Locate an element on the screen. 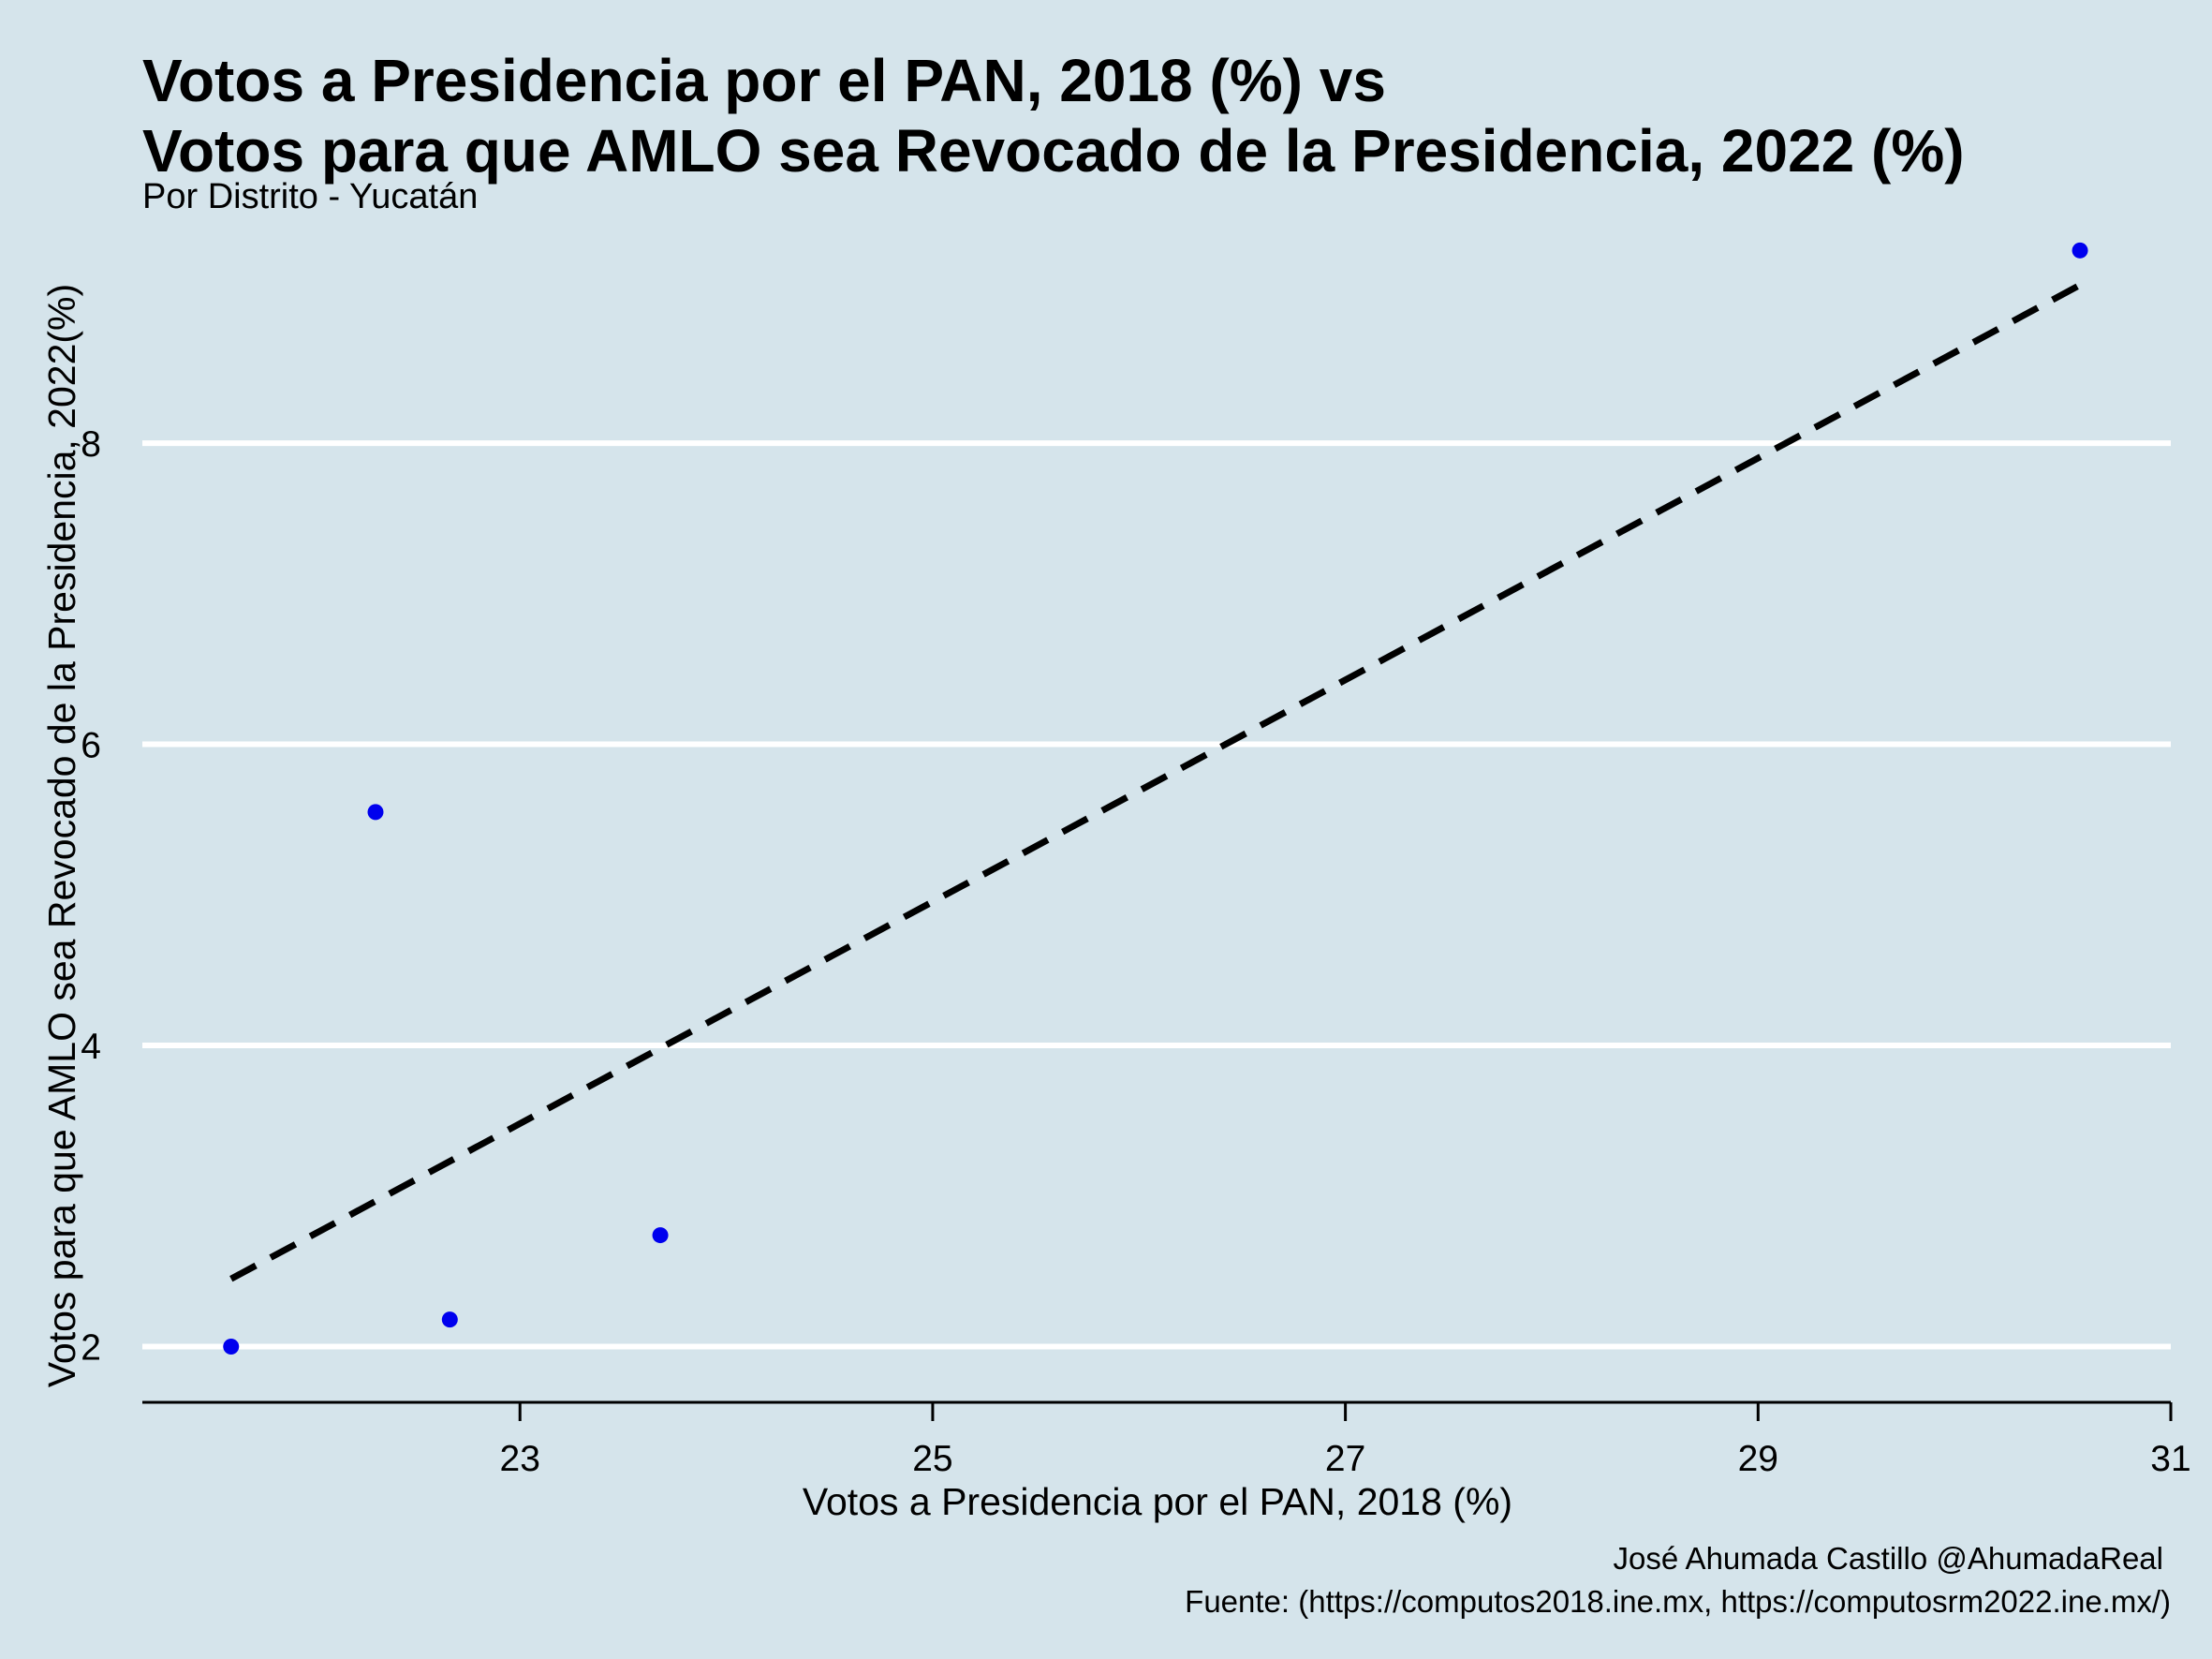 The image size is (2212, 1659). caption-author: José Ahumada Castillo @AhumadaReal is located at coordinates (1889, 1558).